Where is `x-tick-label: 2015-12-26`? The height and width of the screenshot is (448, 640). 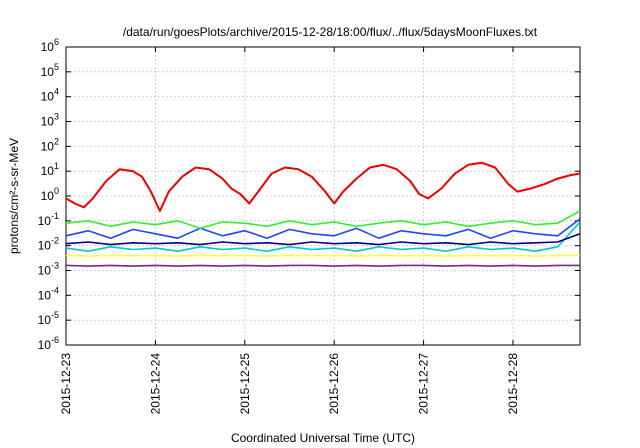 x-tick-label: 2015-12-26 is located at coordinates (334, 384).